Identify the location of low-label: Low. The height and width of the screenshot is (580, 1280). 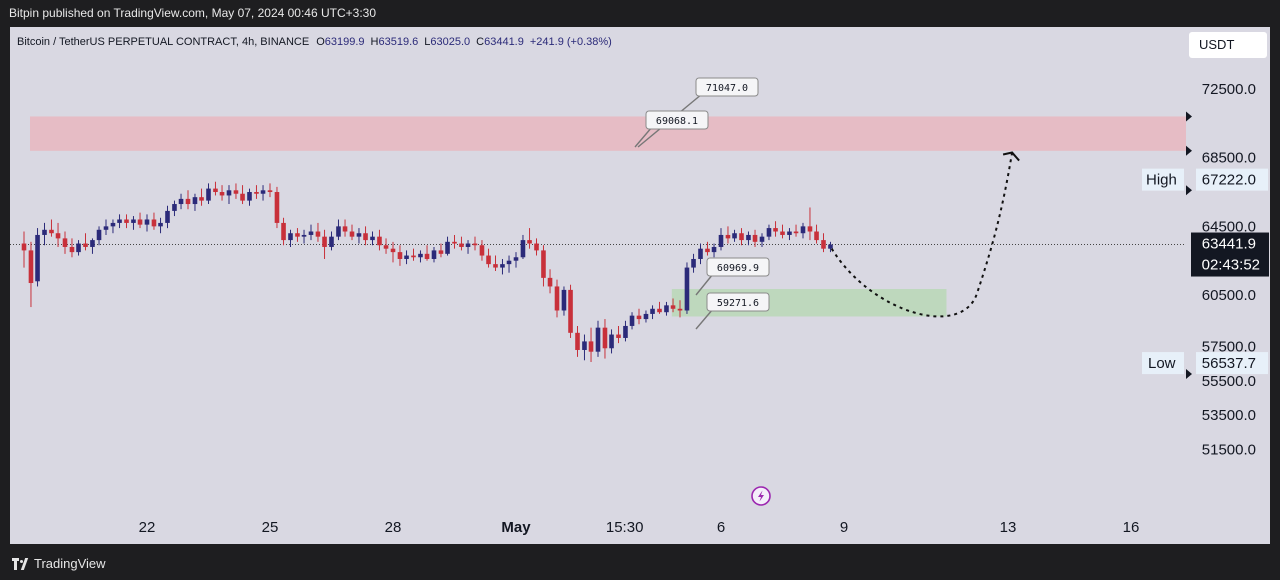
(1162, 363).